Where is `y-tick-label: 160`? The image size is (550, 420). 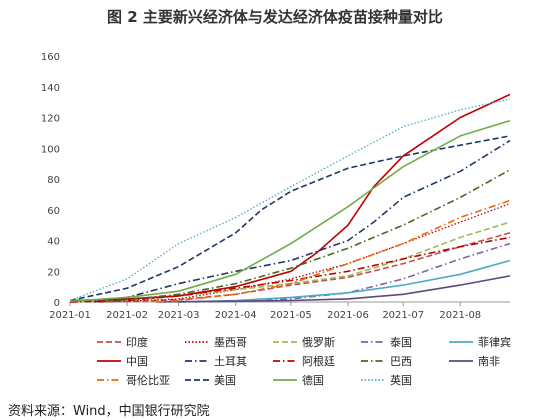
y-tick-label: 160 is located at coordinates (50, 57).